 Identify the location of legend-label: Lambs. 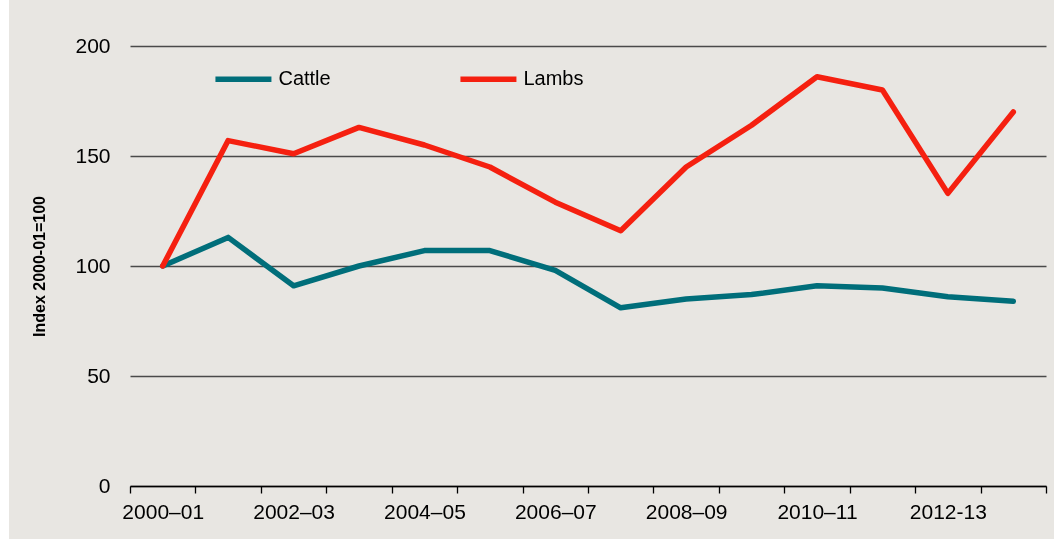
(553, 78).